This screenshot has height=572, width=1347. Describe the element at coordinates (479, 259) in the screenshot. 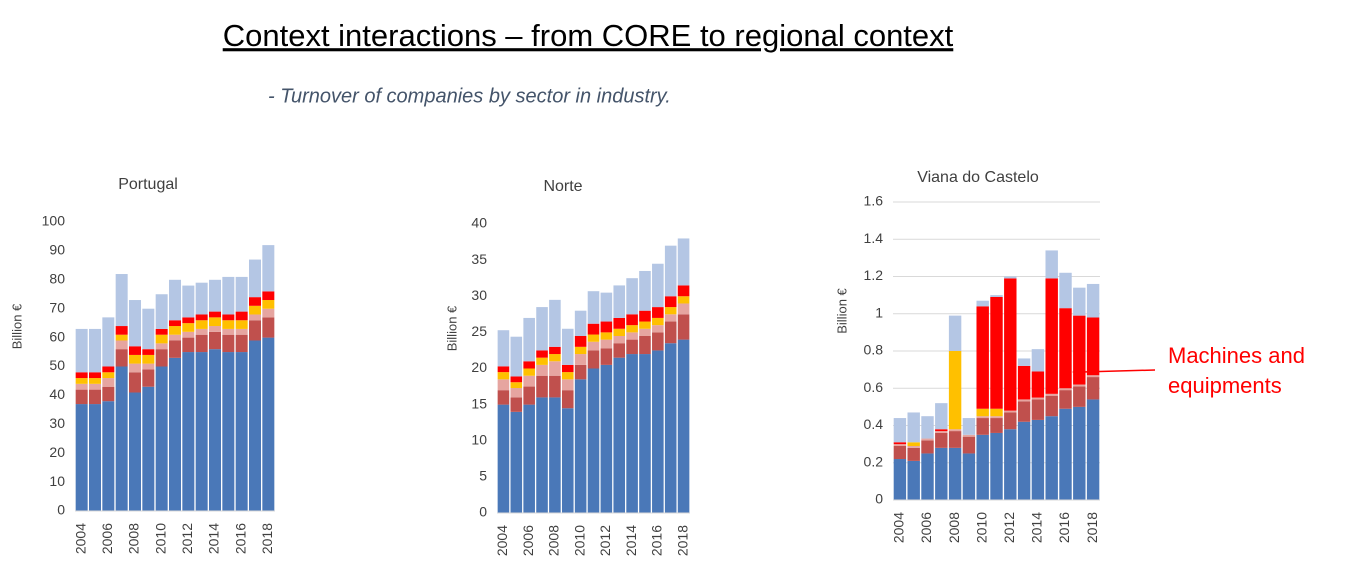

I see `y-tick-label: 35` at that location.